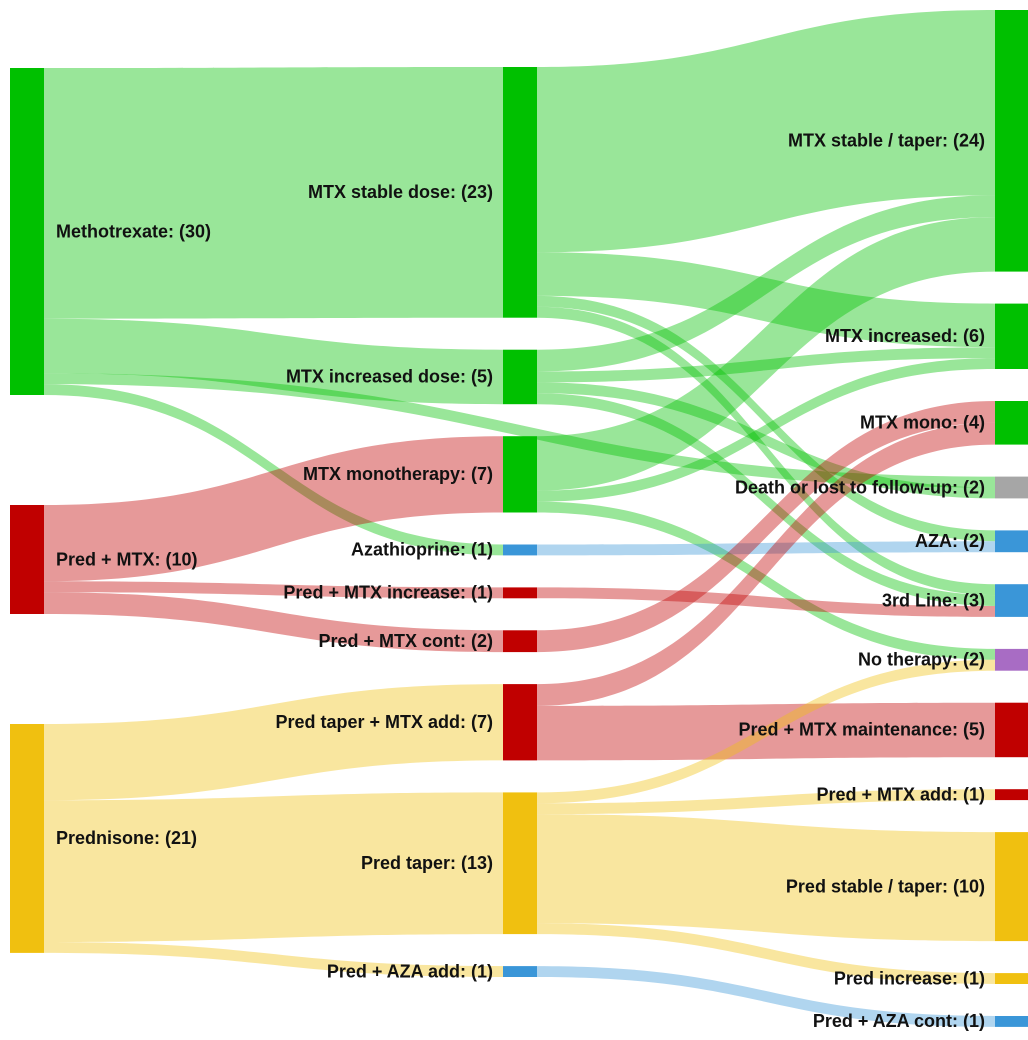 The height and width of the screenshot is (1040, 1028). I want to click on node-label: MTX increased: (6), so click(905, 336).